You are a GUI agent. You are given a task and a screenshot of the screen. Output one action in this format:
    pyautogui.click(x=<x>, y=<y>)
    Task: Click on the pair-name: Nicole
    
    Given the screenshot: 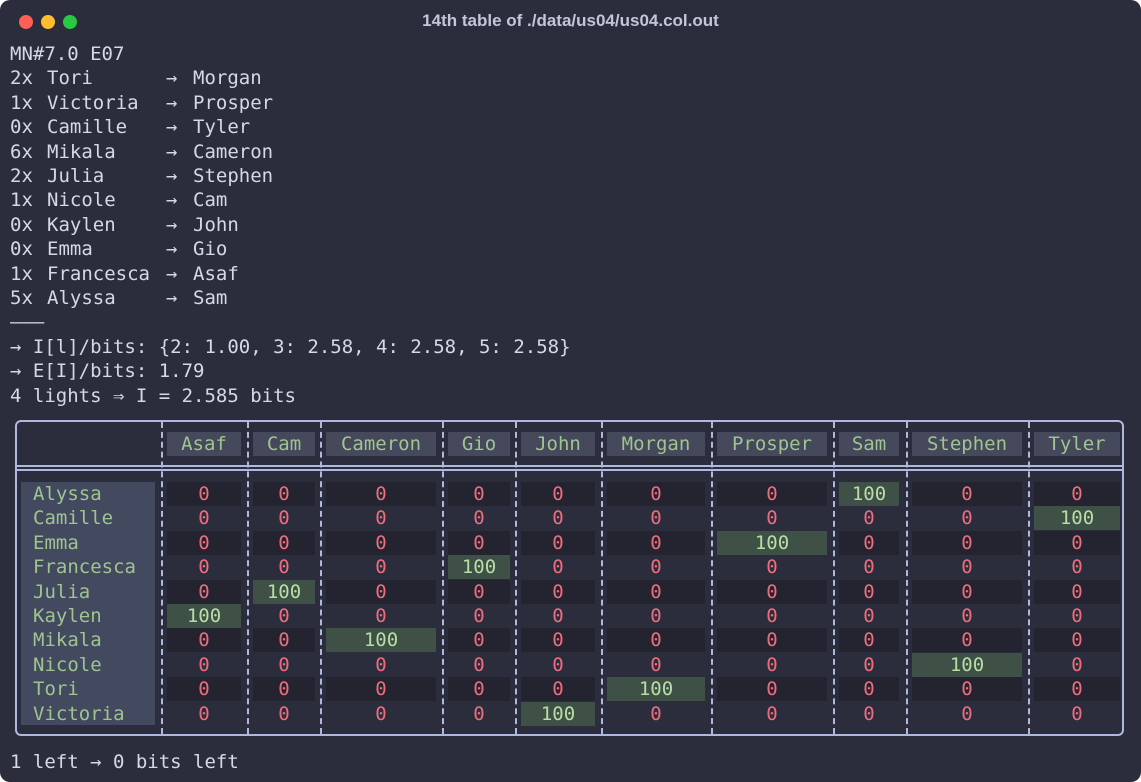 What is the action you would take?
    pyautogui.click(x=81, y=200)
    